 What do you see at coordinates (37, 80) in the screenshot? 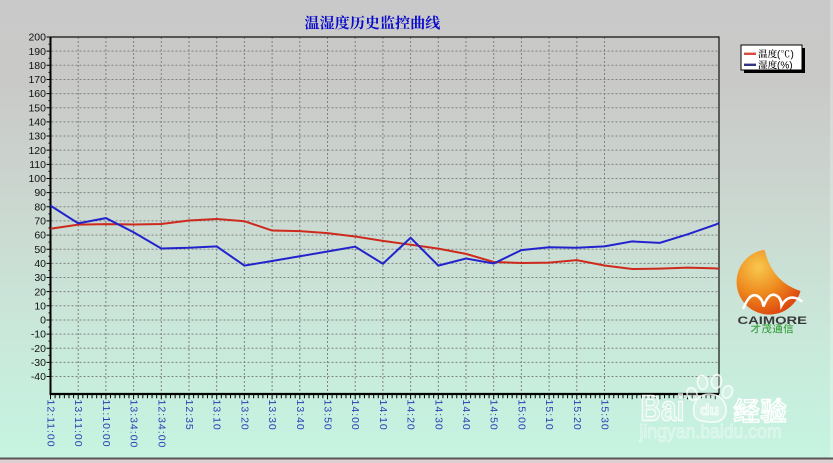
I see `svg-text: 170` at bounding box center [37, 80].